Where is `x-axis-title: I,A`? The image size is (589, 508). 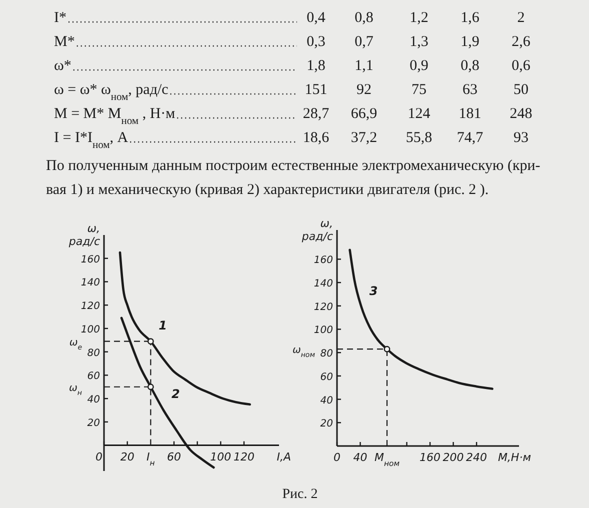 x-axis-title: I,A is located at coordinates (283, 457).